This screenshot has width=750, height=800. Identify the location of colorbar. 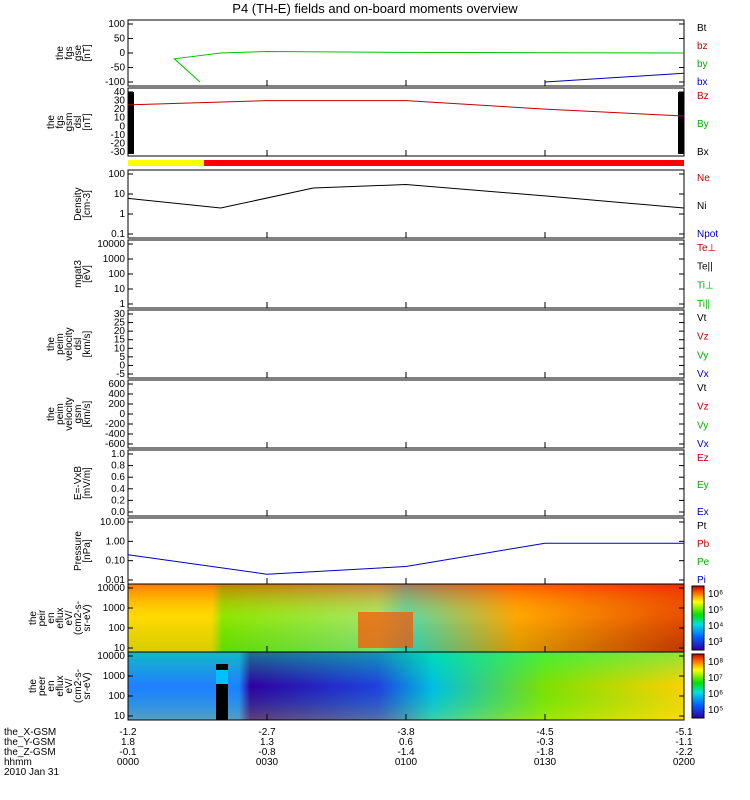
(698, 618).